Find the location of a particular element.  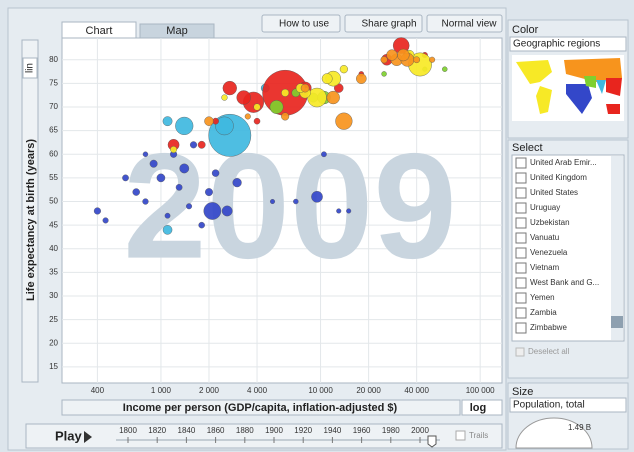

size-selector is located at coordinates (568, 405).